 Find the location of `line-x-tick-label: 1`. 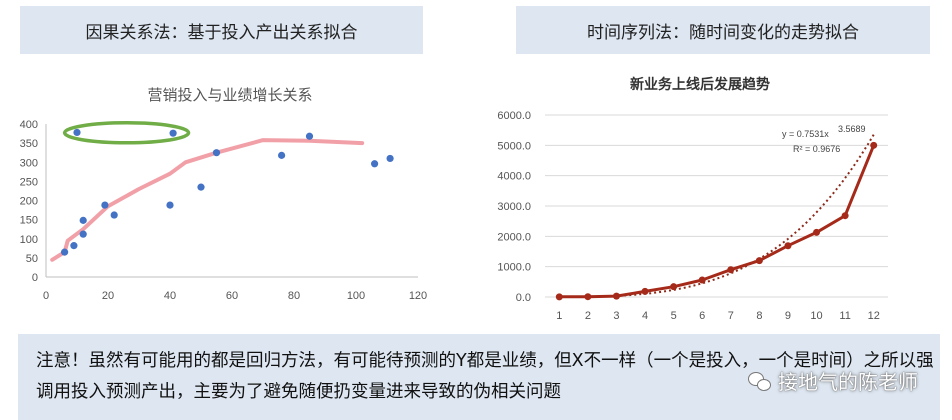

line-x-tick-label: 1 is located at coordinates (559, 316).